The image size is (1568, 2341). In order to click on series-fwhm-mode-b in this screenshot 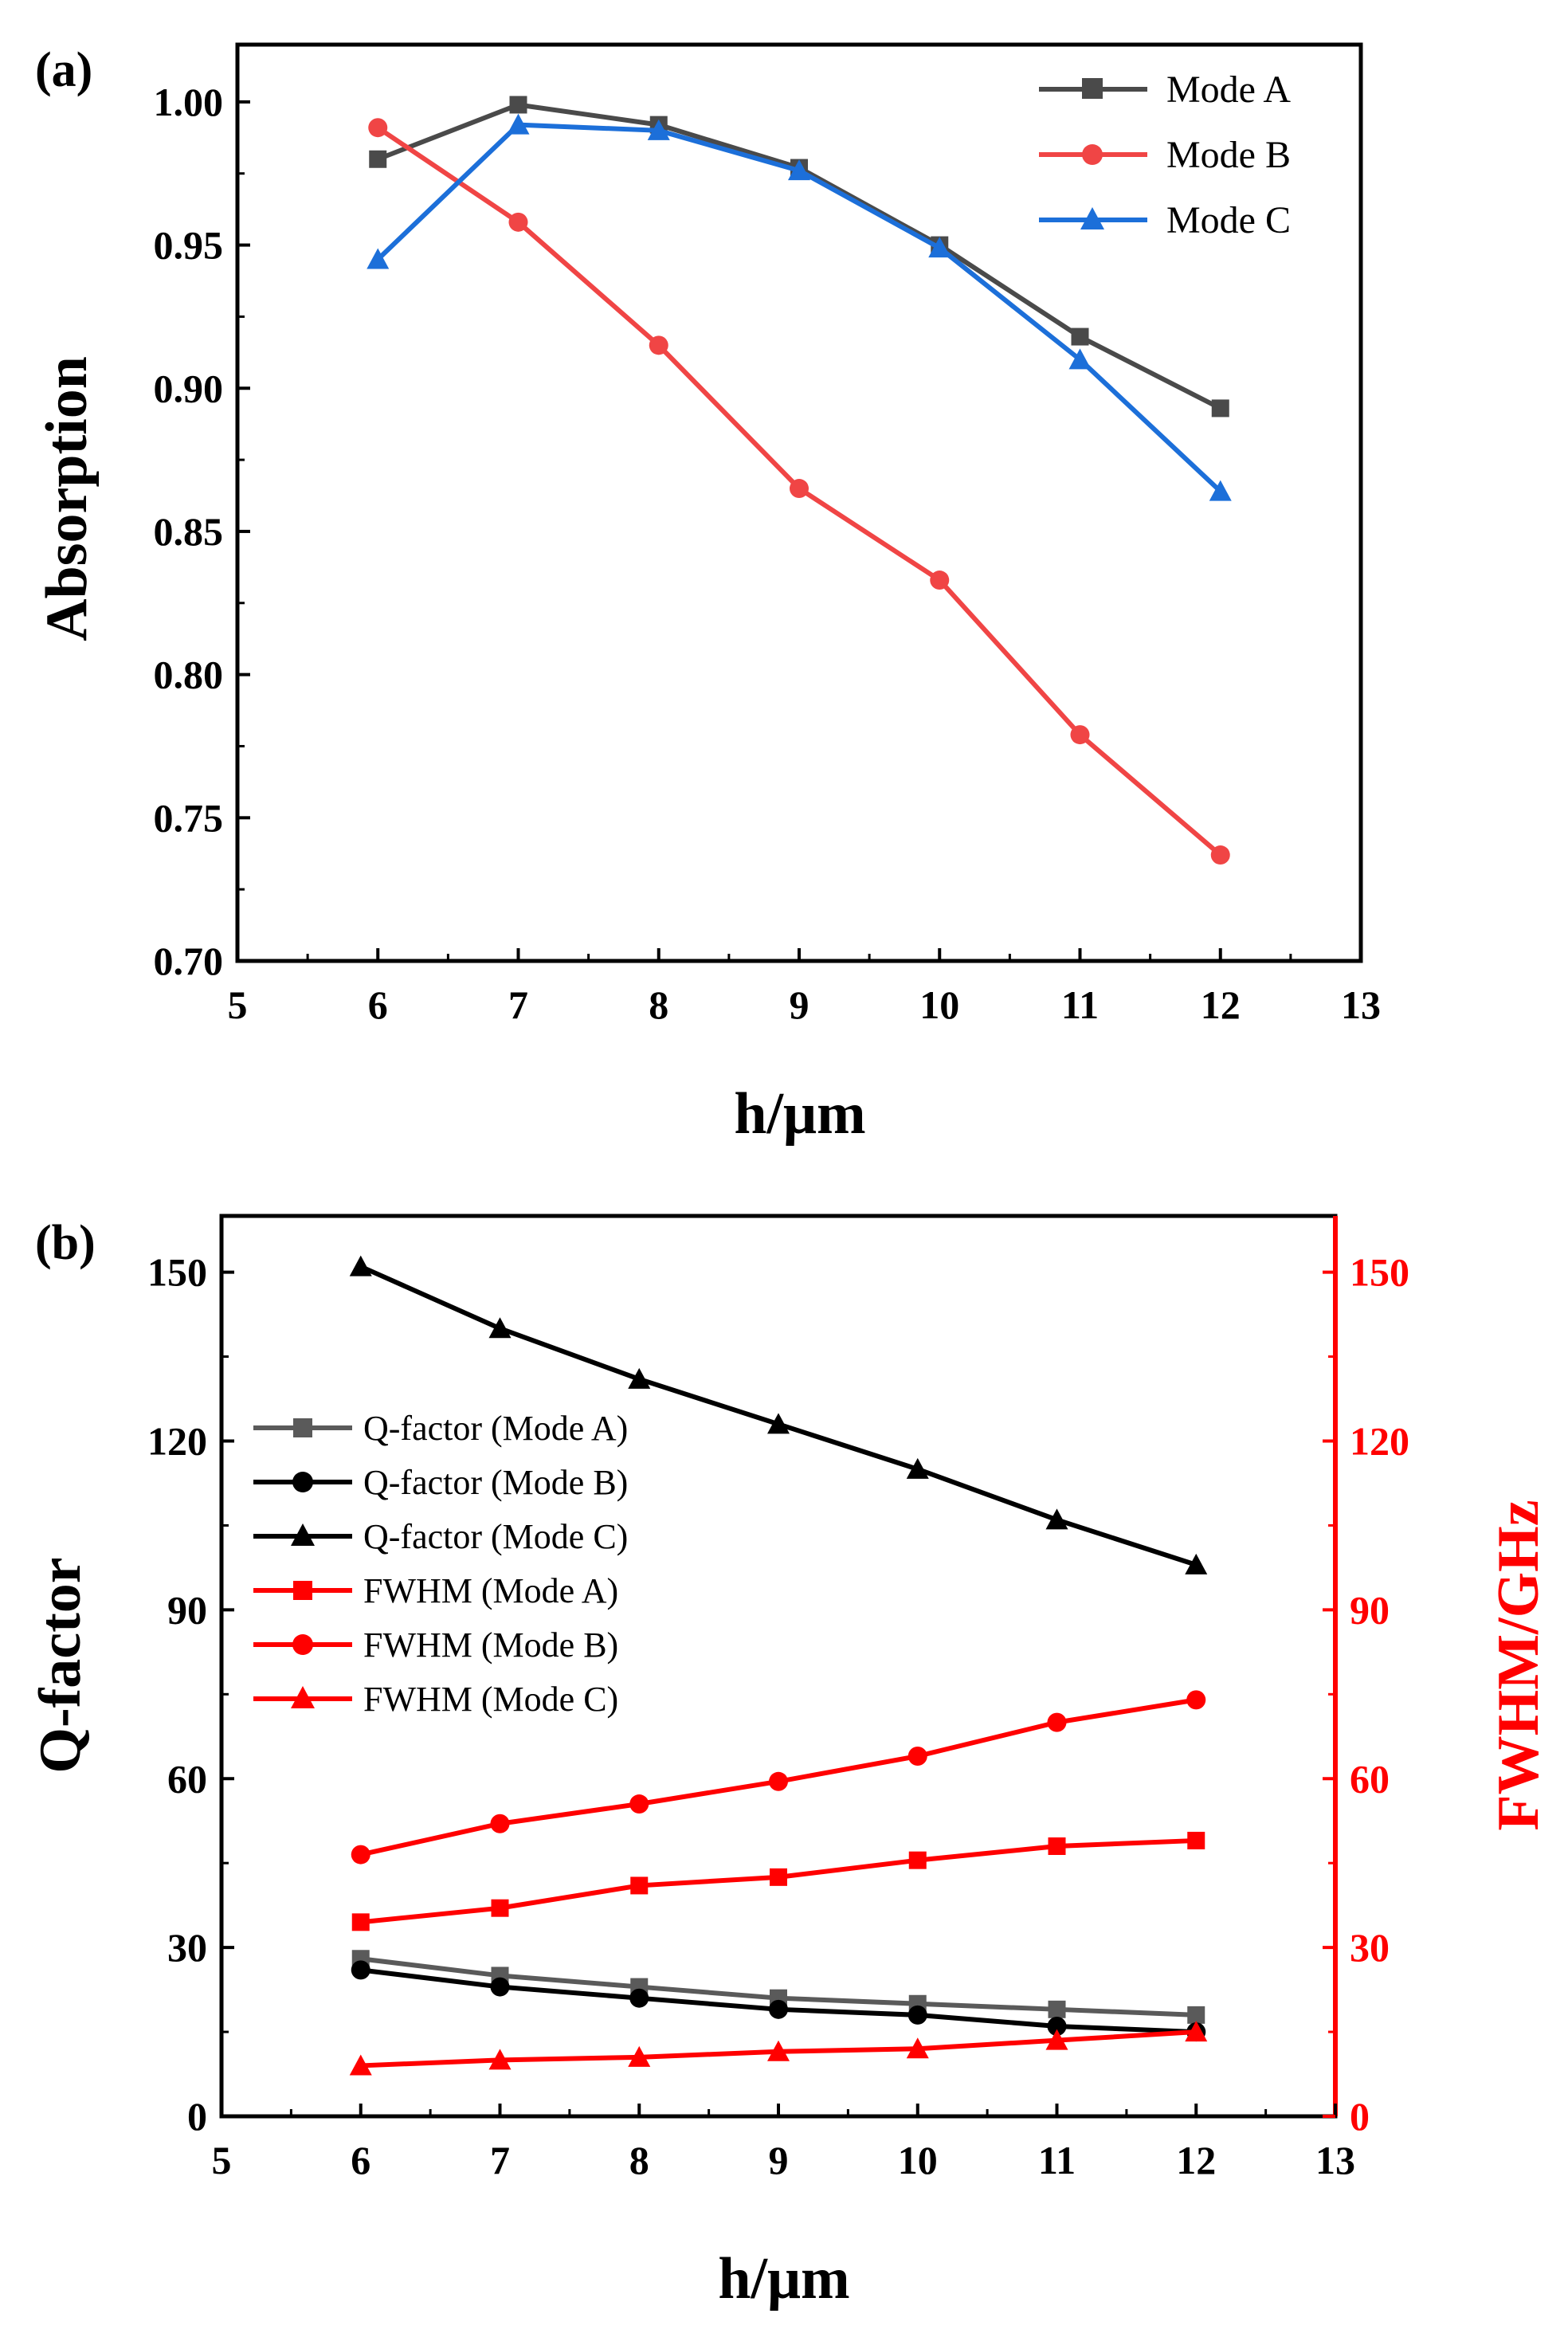, I will do `click(778, 1777)`.